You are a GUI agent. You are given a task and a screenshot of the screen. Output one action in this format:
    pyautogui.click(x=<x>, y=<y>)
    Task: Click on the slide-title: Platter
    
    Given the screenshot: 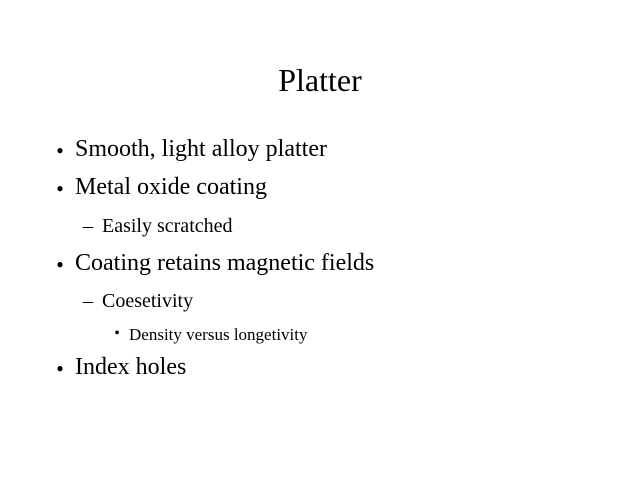 What is the action you would take?
    pyautogui.click(x=320, y=80)
    